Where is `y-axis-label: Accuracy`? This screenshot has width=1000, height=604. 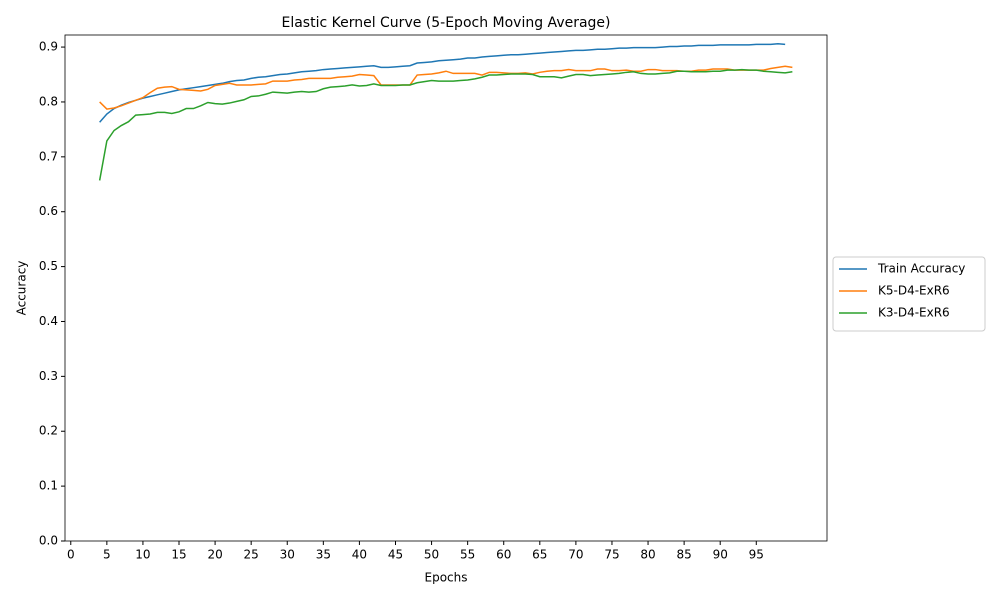
y-axis-label: Accuracy is located at coordinates (22, 288).